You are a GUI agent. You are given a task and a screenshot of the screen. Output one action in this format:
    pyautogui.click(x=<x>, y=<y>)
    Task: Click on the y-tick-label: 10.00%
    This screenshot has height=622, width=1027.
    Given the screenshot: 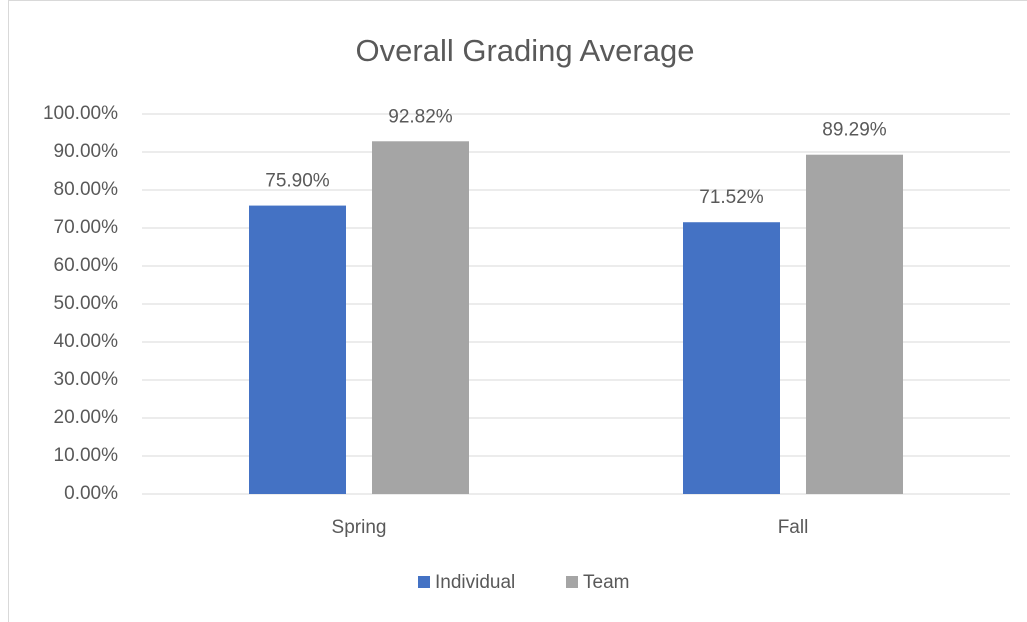 What is the action you would take?
    pyautogui.click(x=86, y=455)
    